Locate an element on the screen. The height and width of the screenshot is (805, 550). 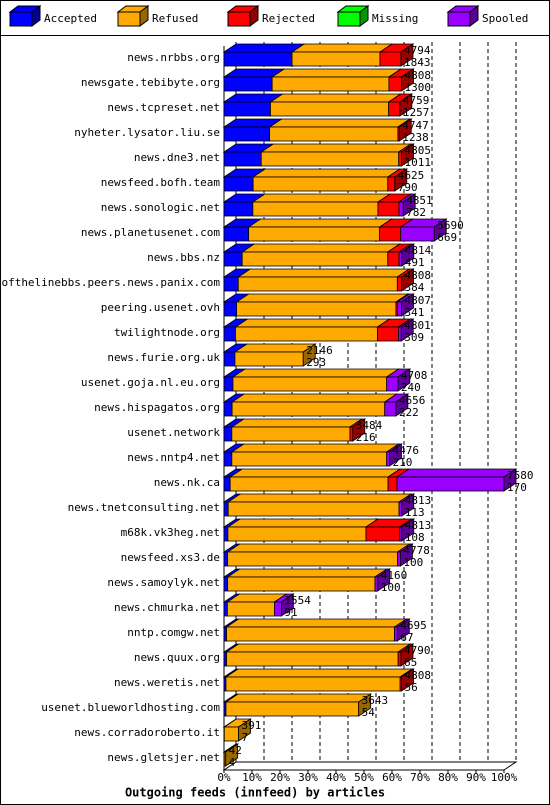
legend-label: Accepted is located at coordinates (70, 18).